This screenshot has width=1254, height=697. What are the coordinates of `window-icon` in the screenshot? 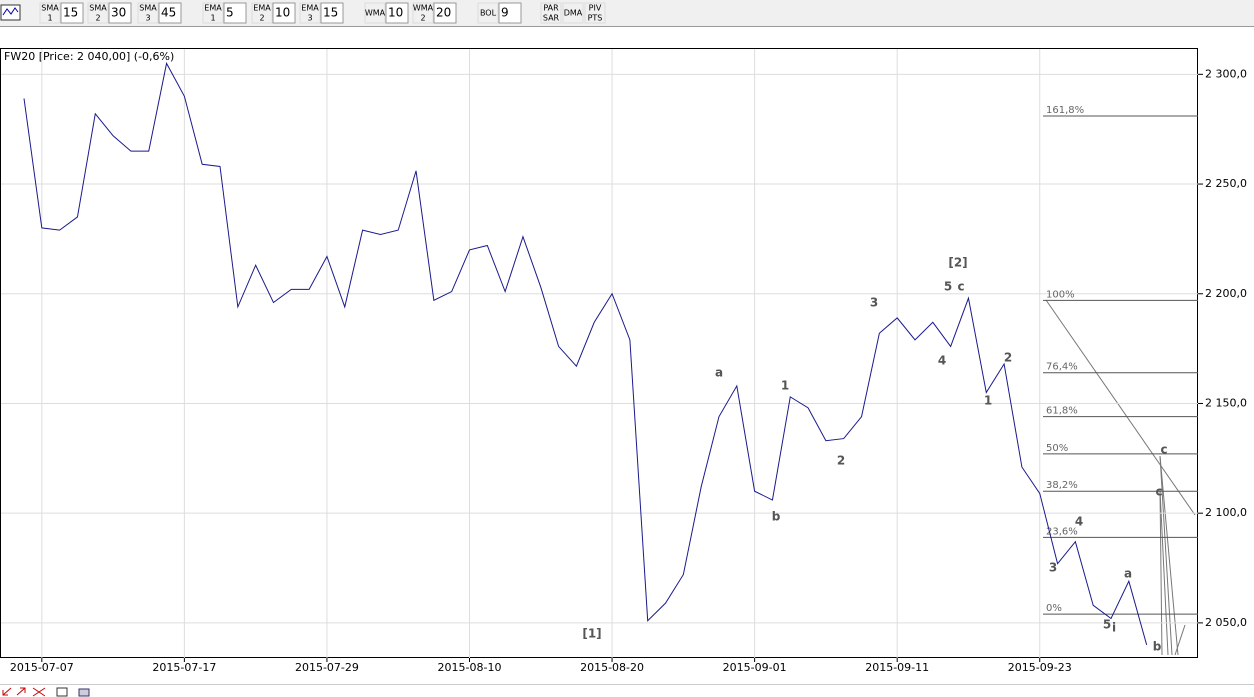 It's located at (62, 692).